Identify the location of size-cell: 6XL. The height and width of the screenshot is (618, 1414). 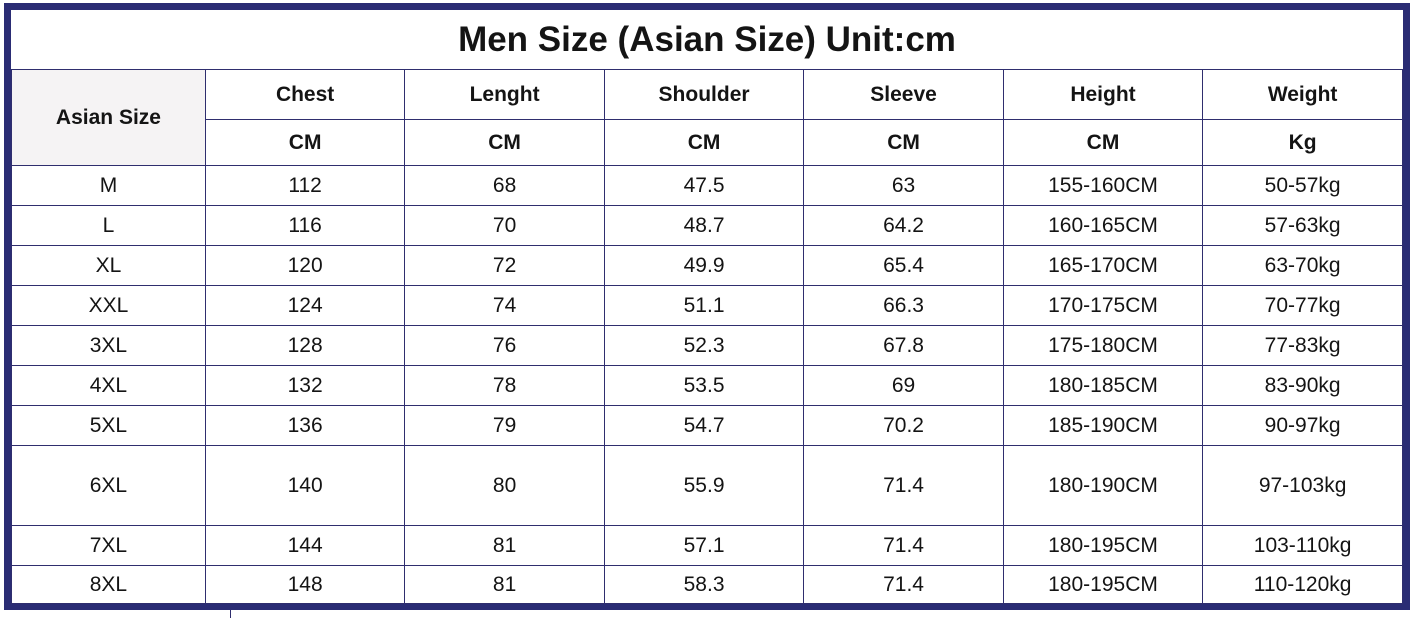
(108, 485).